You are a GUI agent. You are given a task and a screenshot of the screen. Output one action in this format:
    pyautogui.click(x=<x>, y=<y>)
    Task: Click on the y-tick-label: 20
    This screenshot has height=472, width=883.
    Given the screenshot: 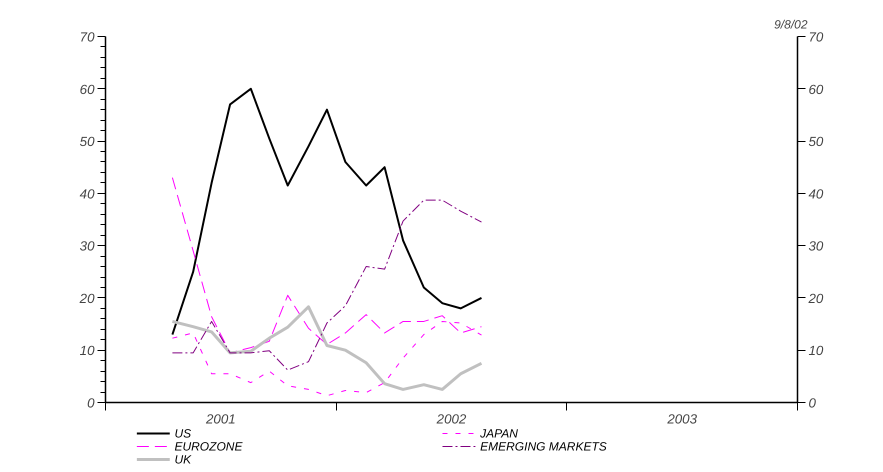 What is the action you would take?
    pyautogui.click(x=87, y=298)
    